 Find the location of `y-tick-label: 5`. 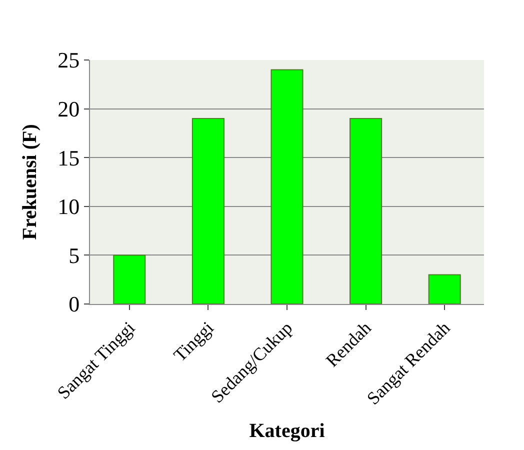

y-tick-label: 5 is located at coordinates (74, 255).